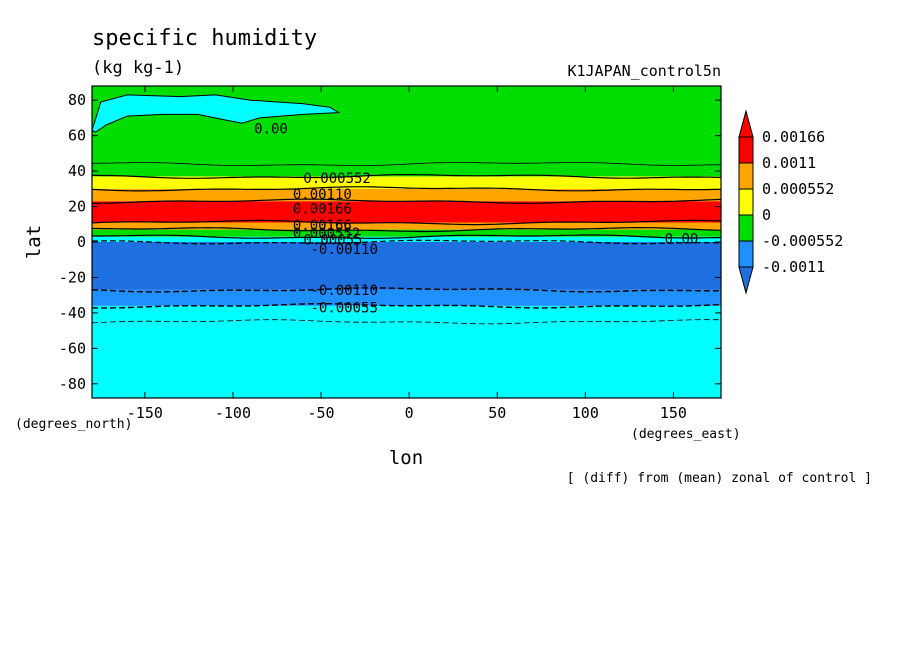 This screenshot has width=904, height=659. Describe the element at coordinates (336, 179) in the screenshot. I see `contour-label-1: 0.000552` at that location.